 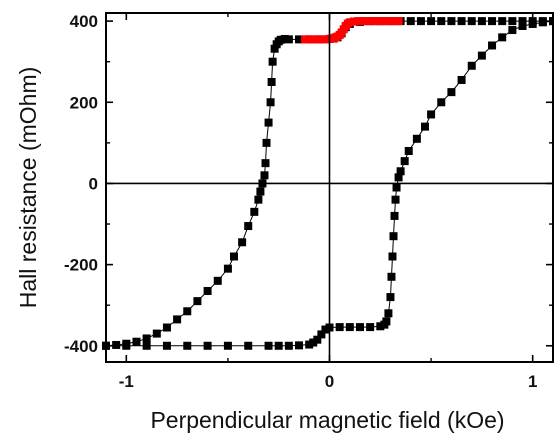 What do you see at coordinates (329, 381) in the screenshot?
I see `x-tick-label: 0` at bounding box center [329, 381].